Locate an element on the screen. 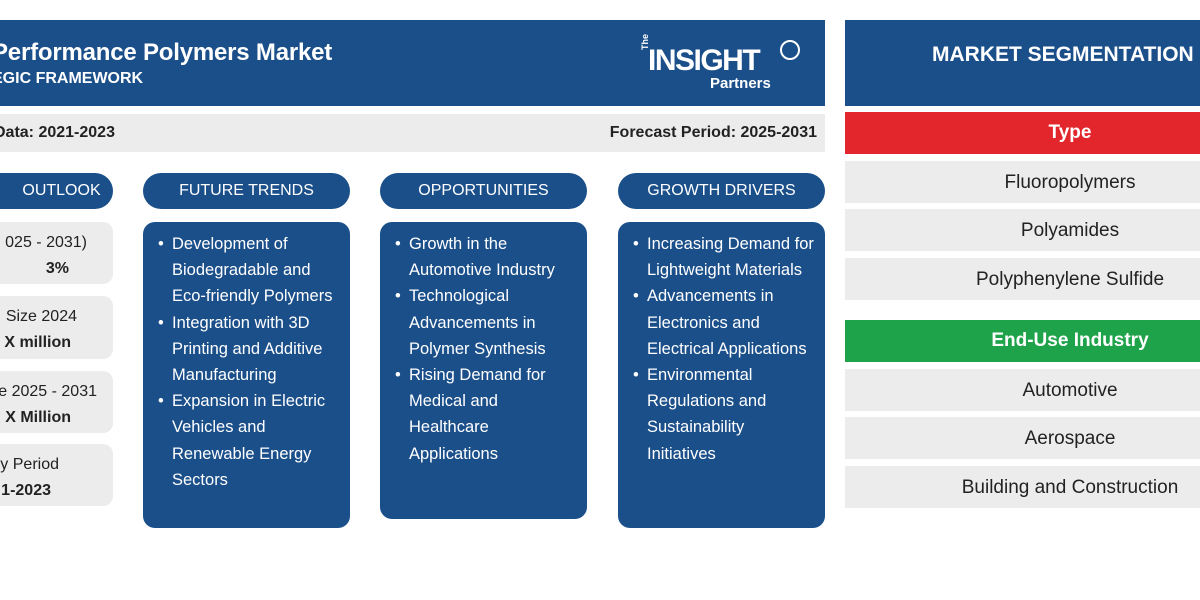  segment-item: Building and Construction is located at coordinates (1022, 487).